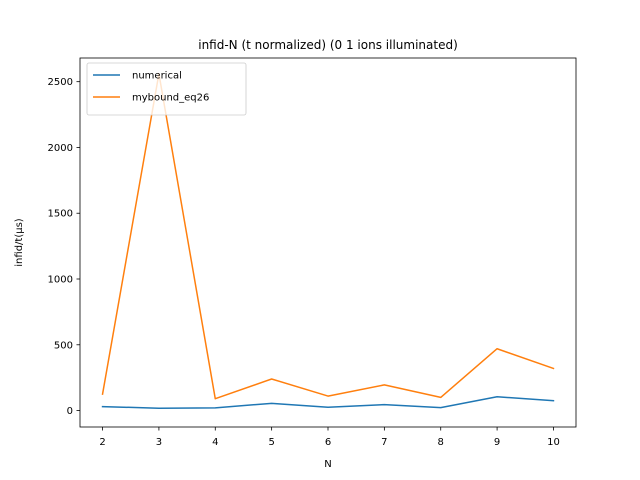 The width and height of the screenshot is (640, 480). What do you see at coordinates (215, 442) in the screenshot?
I see `x-tick-label: 4` at bounding box center [215, 442].